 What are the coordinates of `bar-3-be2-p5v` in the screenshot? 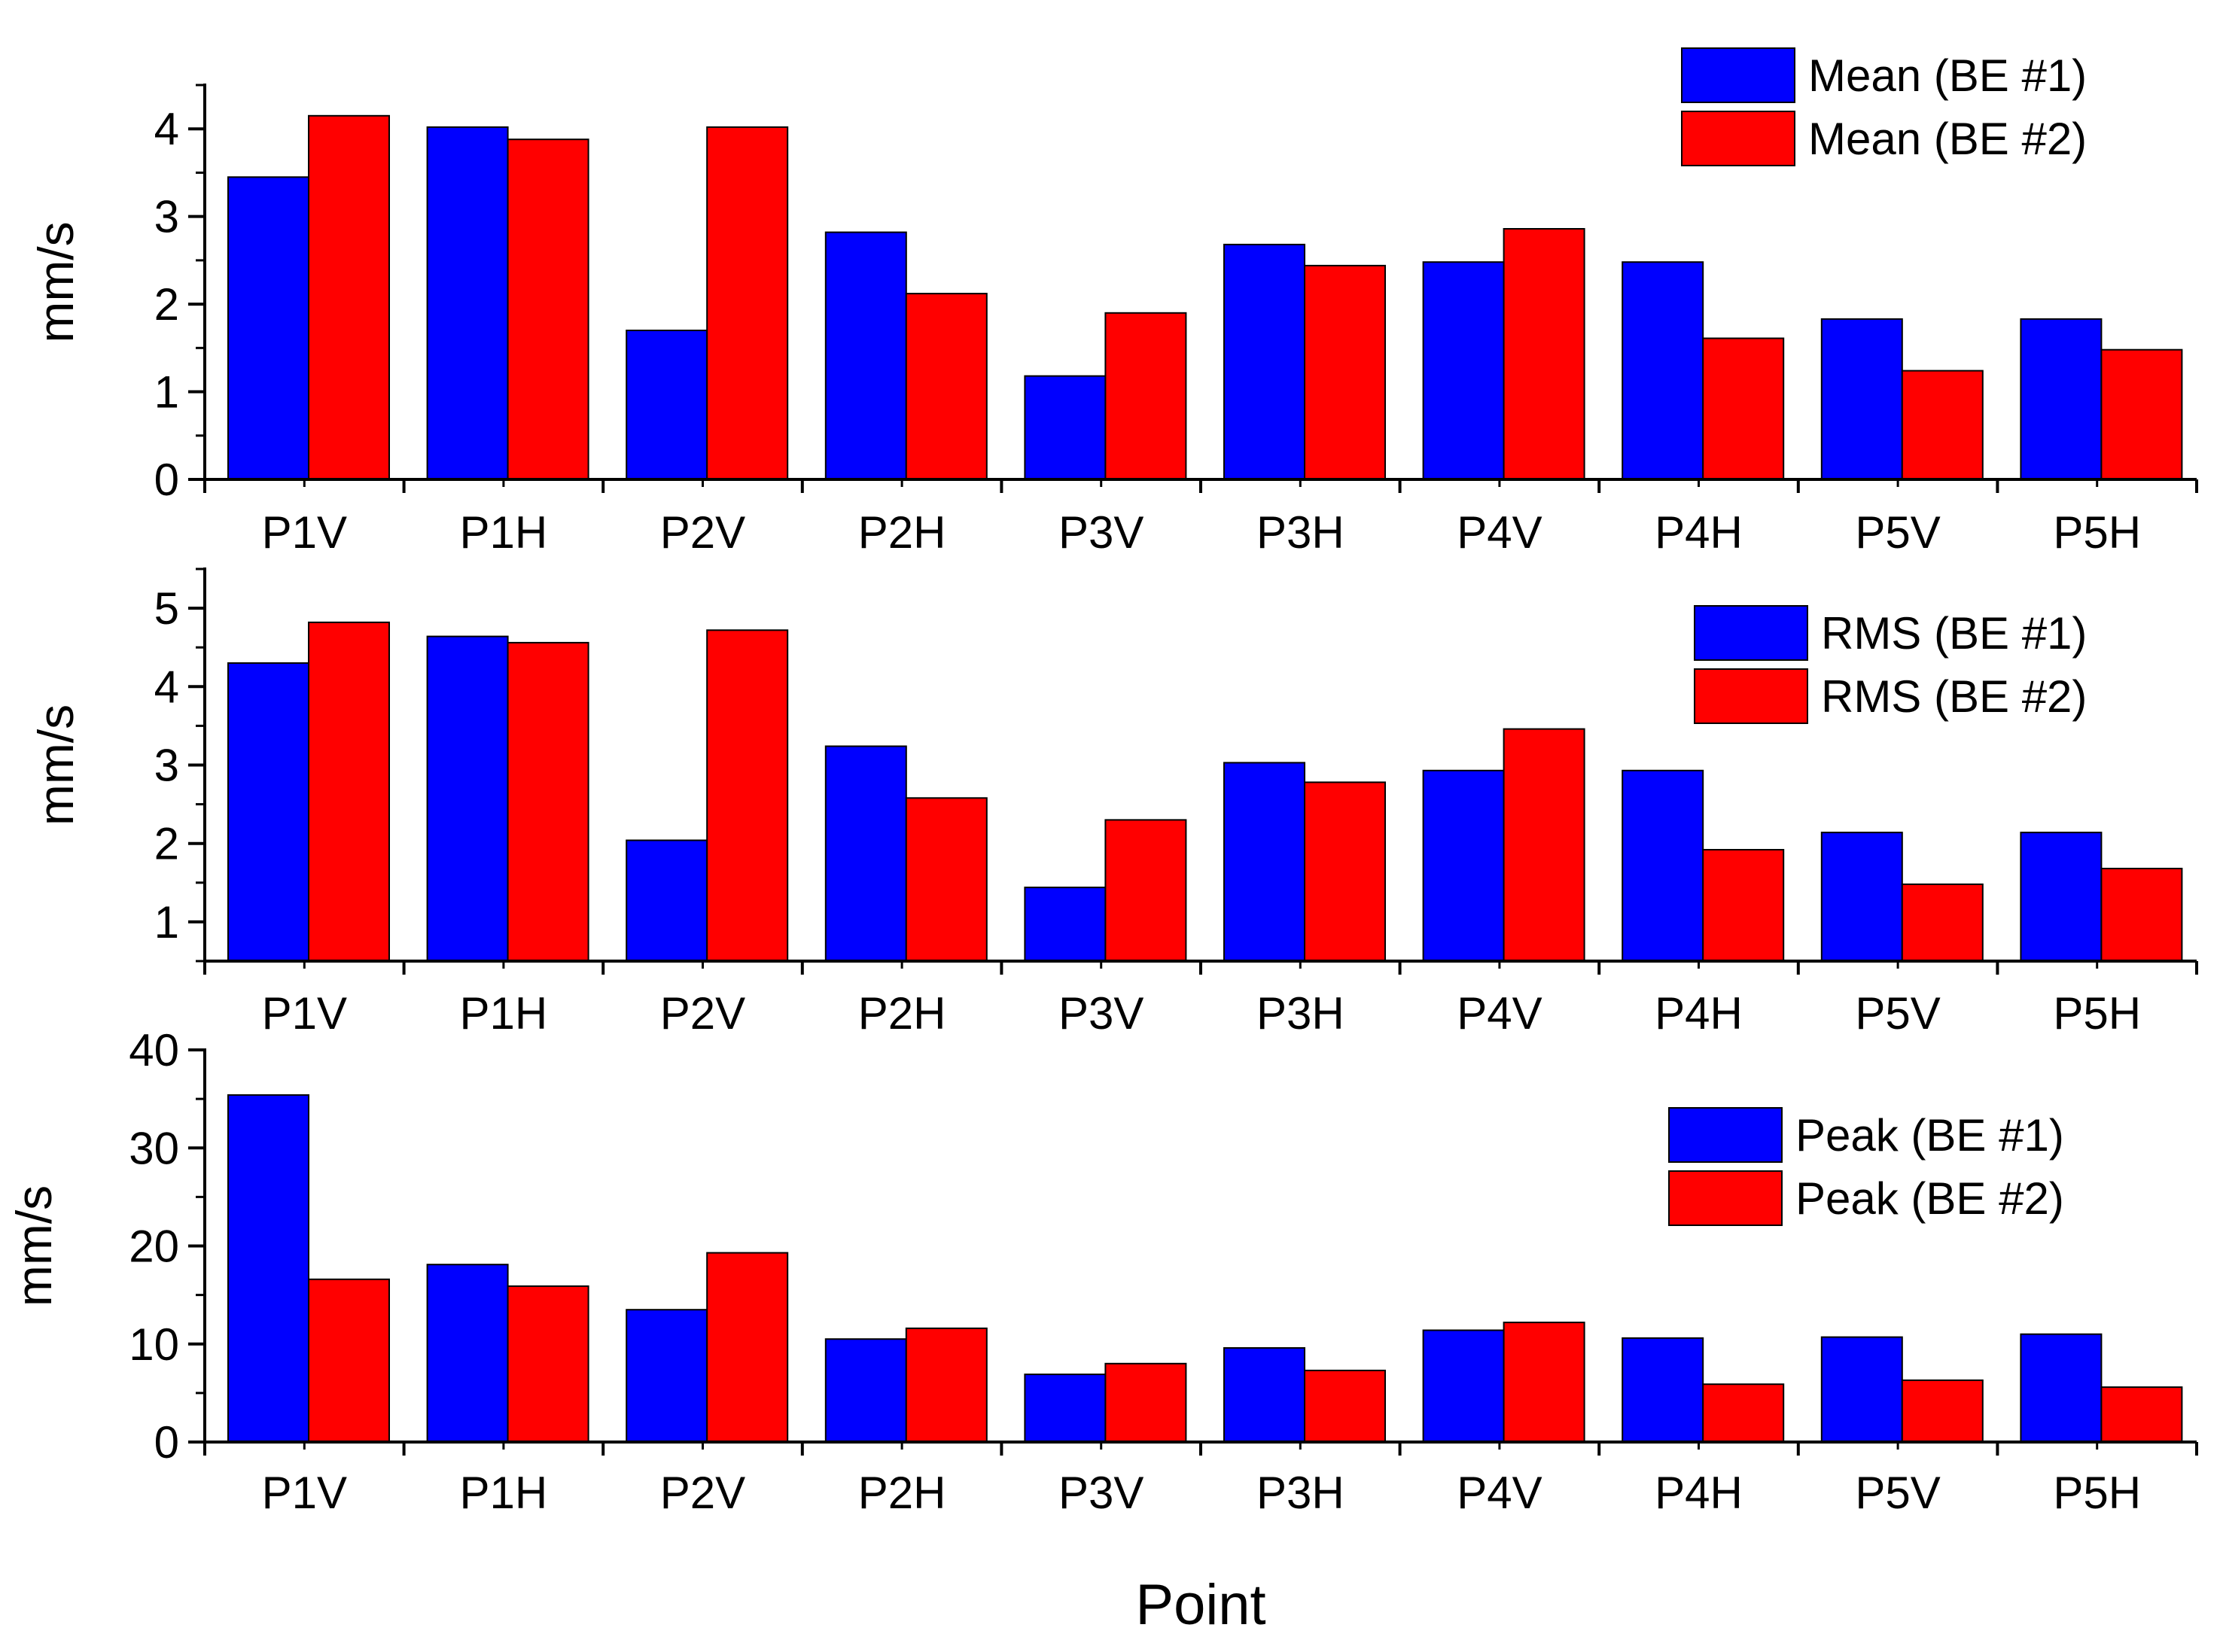 It's located at (1942, 1411).